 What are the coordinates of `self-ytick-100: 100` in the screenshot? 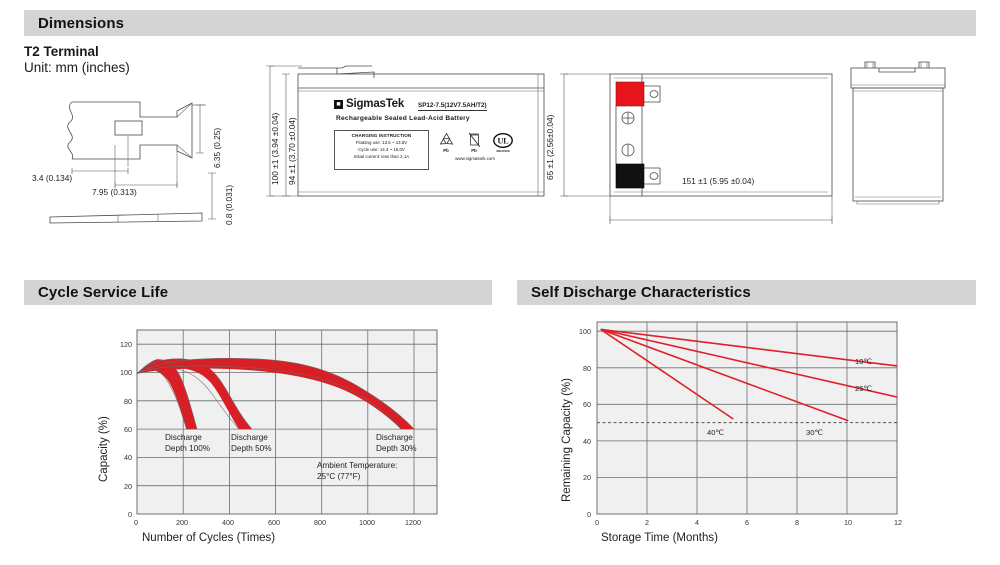 It's located at (585, 331).